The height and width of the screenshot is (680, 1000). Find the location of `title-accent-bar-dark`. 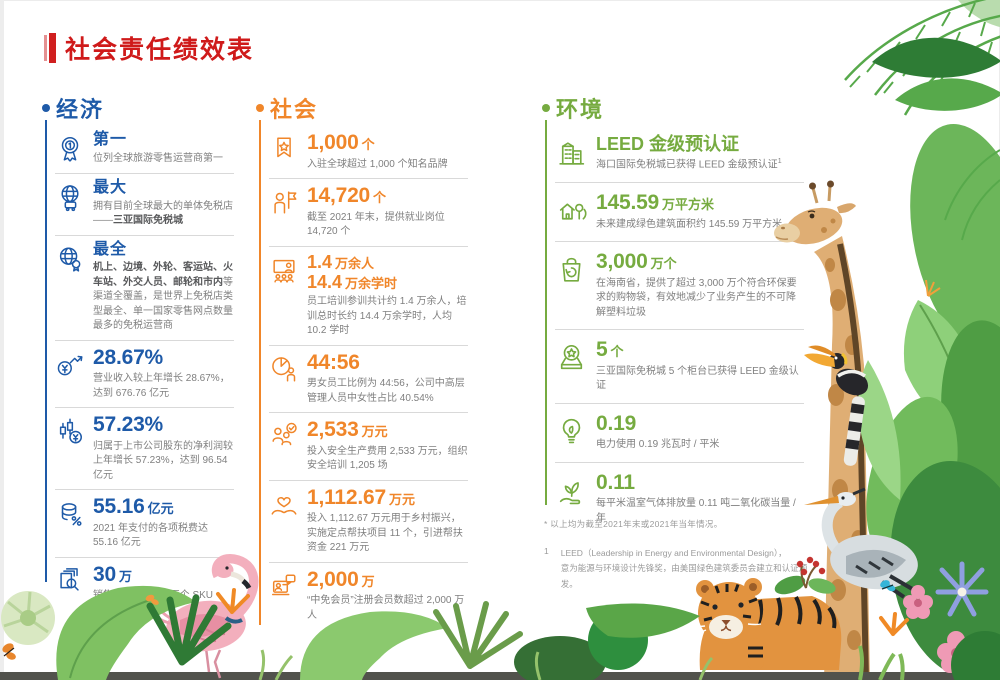

title-accent-bar-dark is located at coordinates (52, 48).